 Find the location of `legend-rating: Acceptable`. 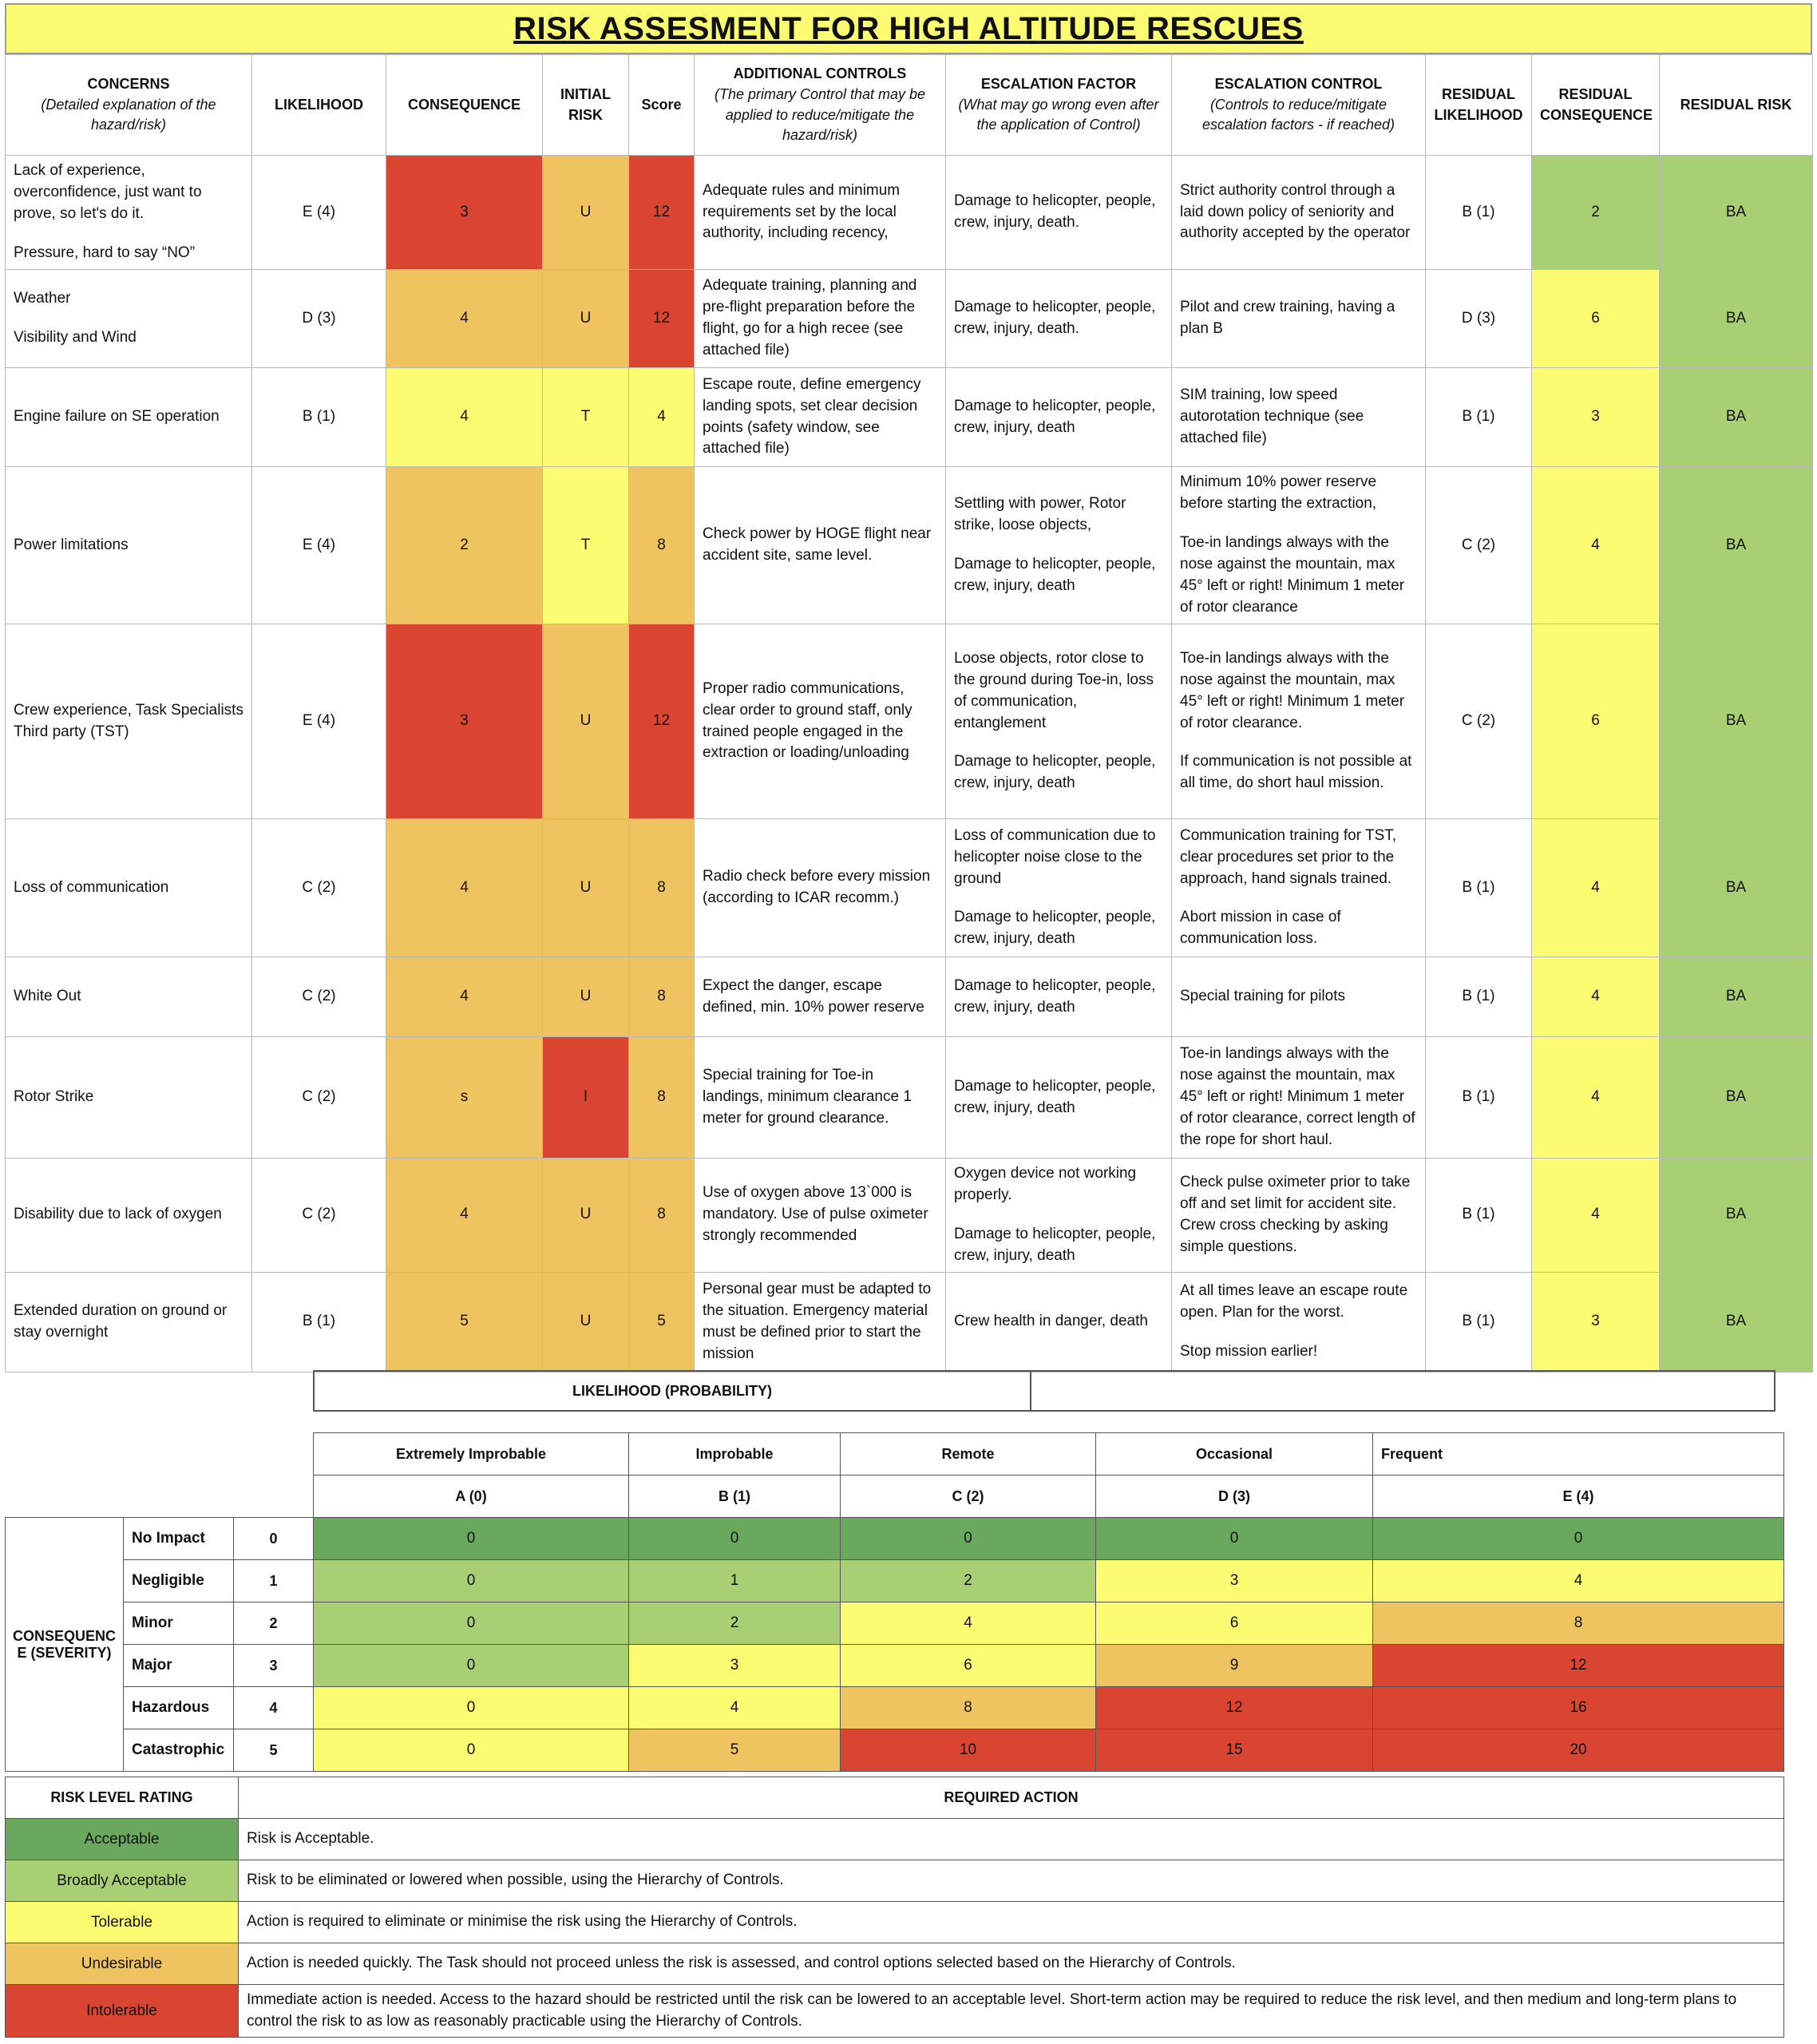

legend-rating: Acceptable is located at coordinates (122, 1839).